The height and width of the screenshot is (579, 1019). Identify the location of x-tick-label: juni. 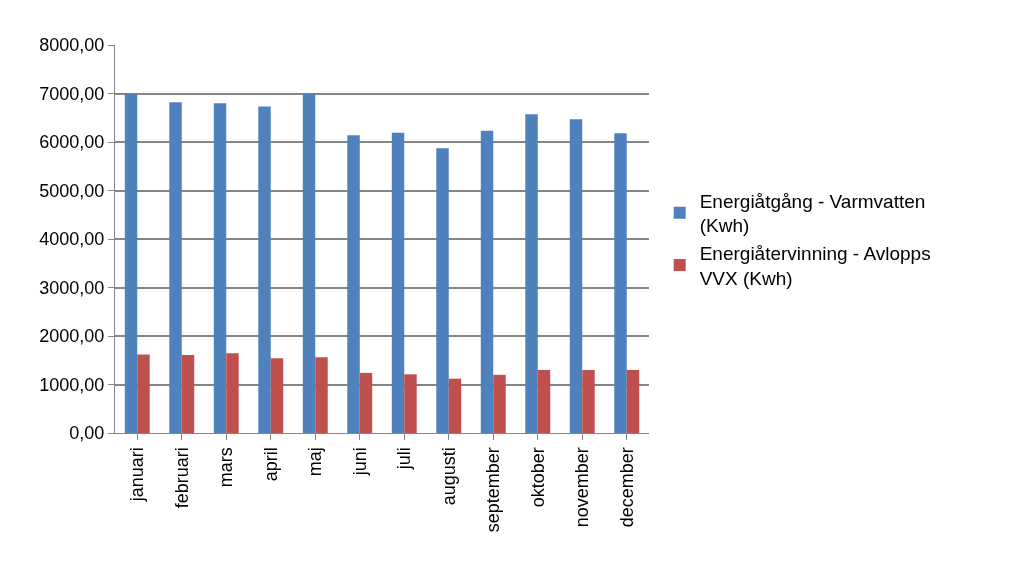
(359, 462).